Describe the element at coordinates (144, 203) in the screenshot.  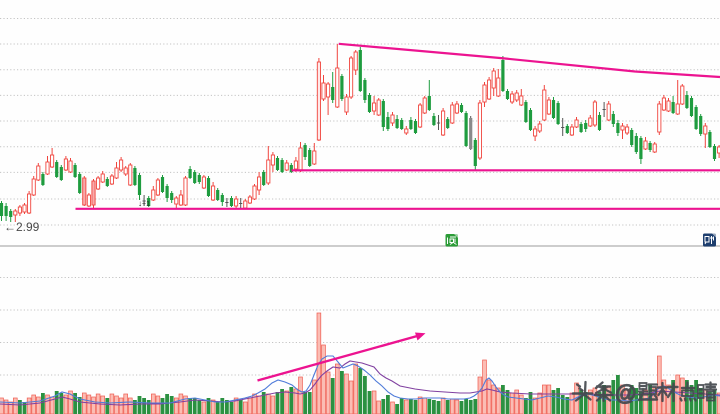
I see `svg-text: ↓+1` at that location.